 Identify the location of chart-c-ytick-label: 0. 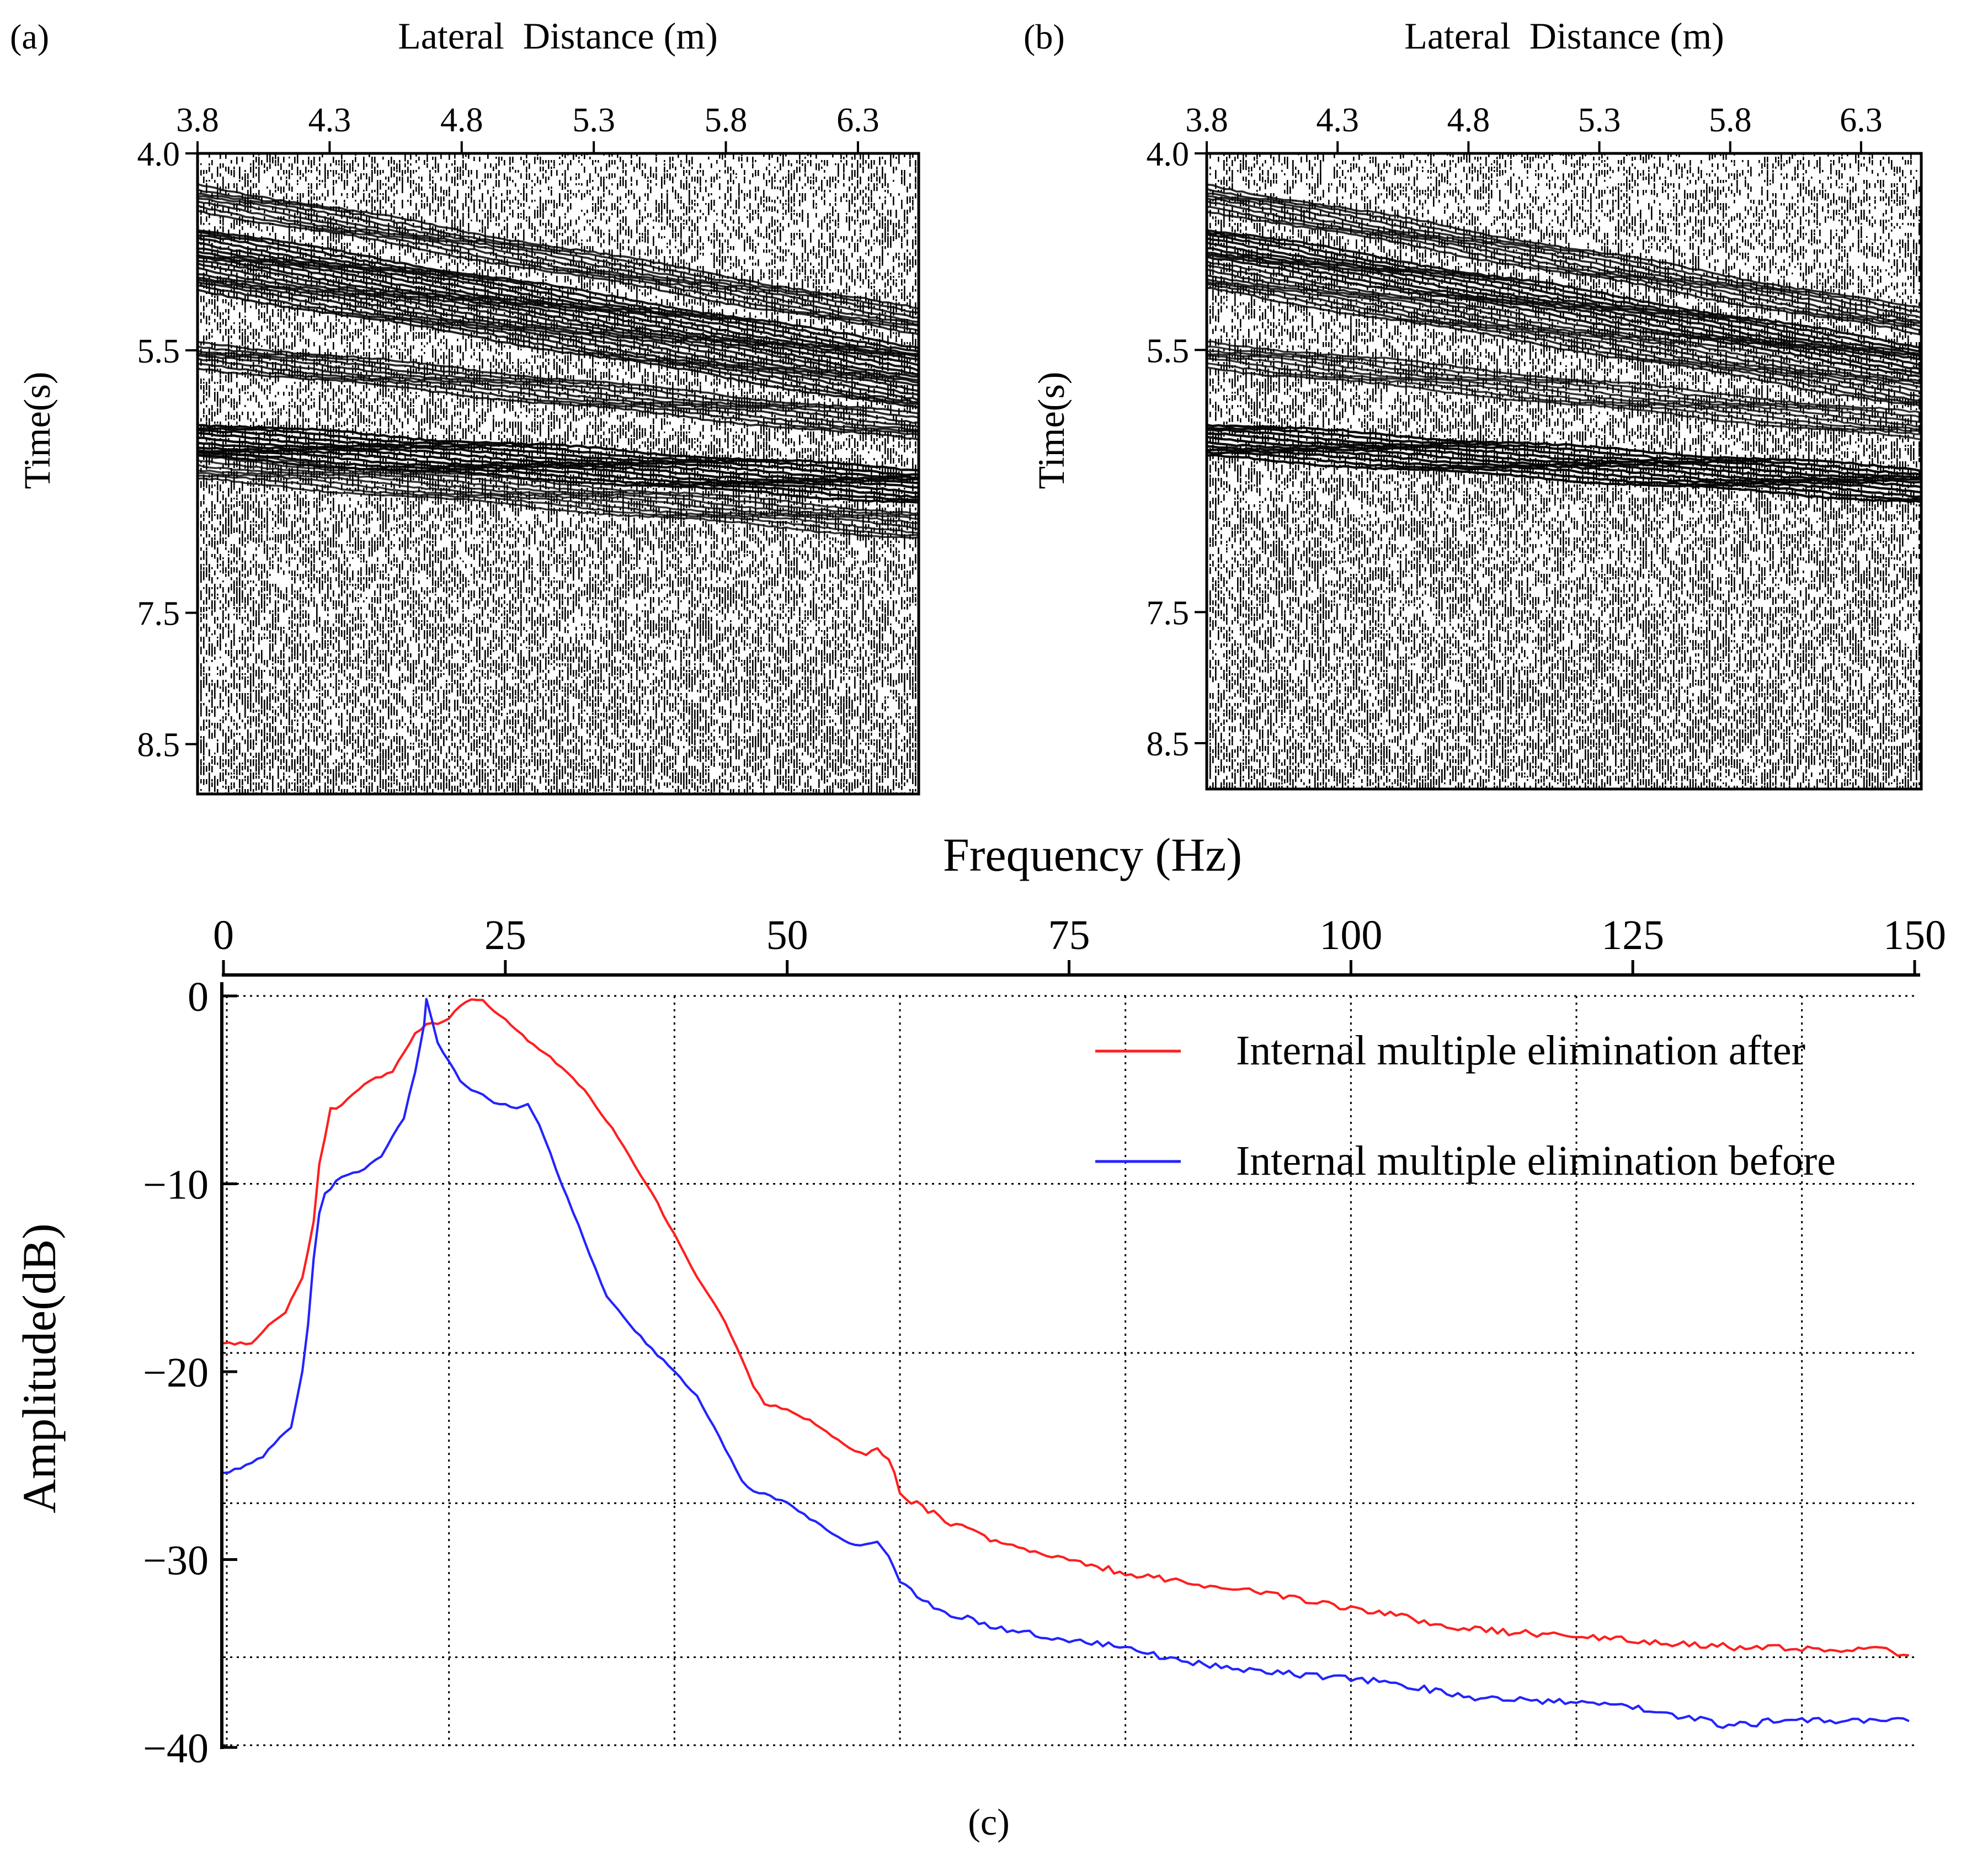
(198, 997).